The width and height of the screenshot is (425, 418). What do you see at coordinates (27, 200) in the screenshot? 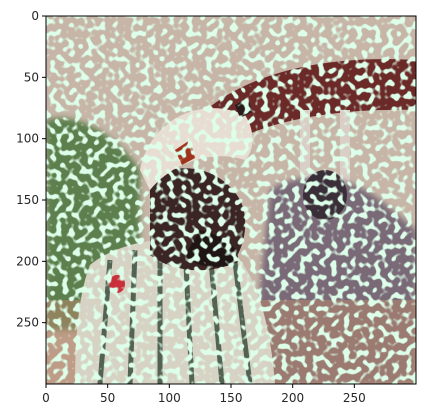
I see `y-tick-label: 150` at bounding box center [27, 200].